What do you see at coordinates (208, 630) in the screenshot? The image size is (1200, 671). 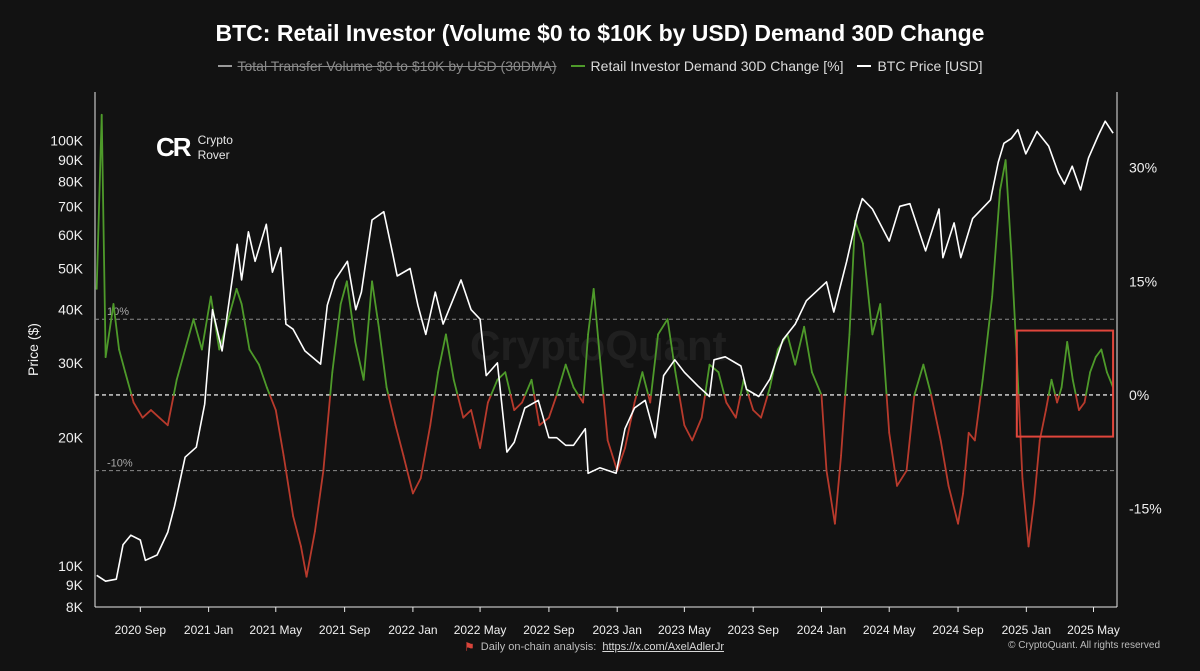 I see `x-tick-label: 2021 Jan` at bounding box center [208, 630].